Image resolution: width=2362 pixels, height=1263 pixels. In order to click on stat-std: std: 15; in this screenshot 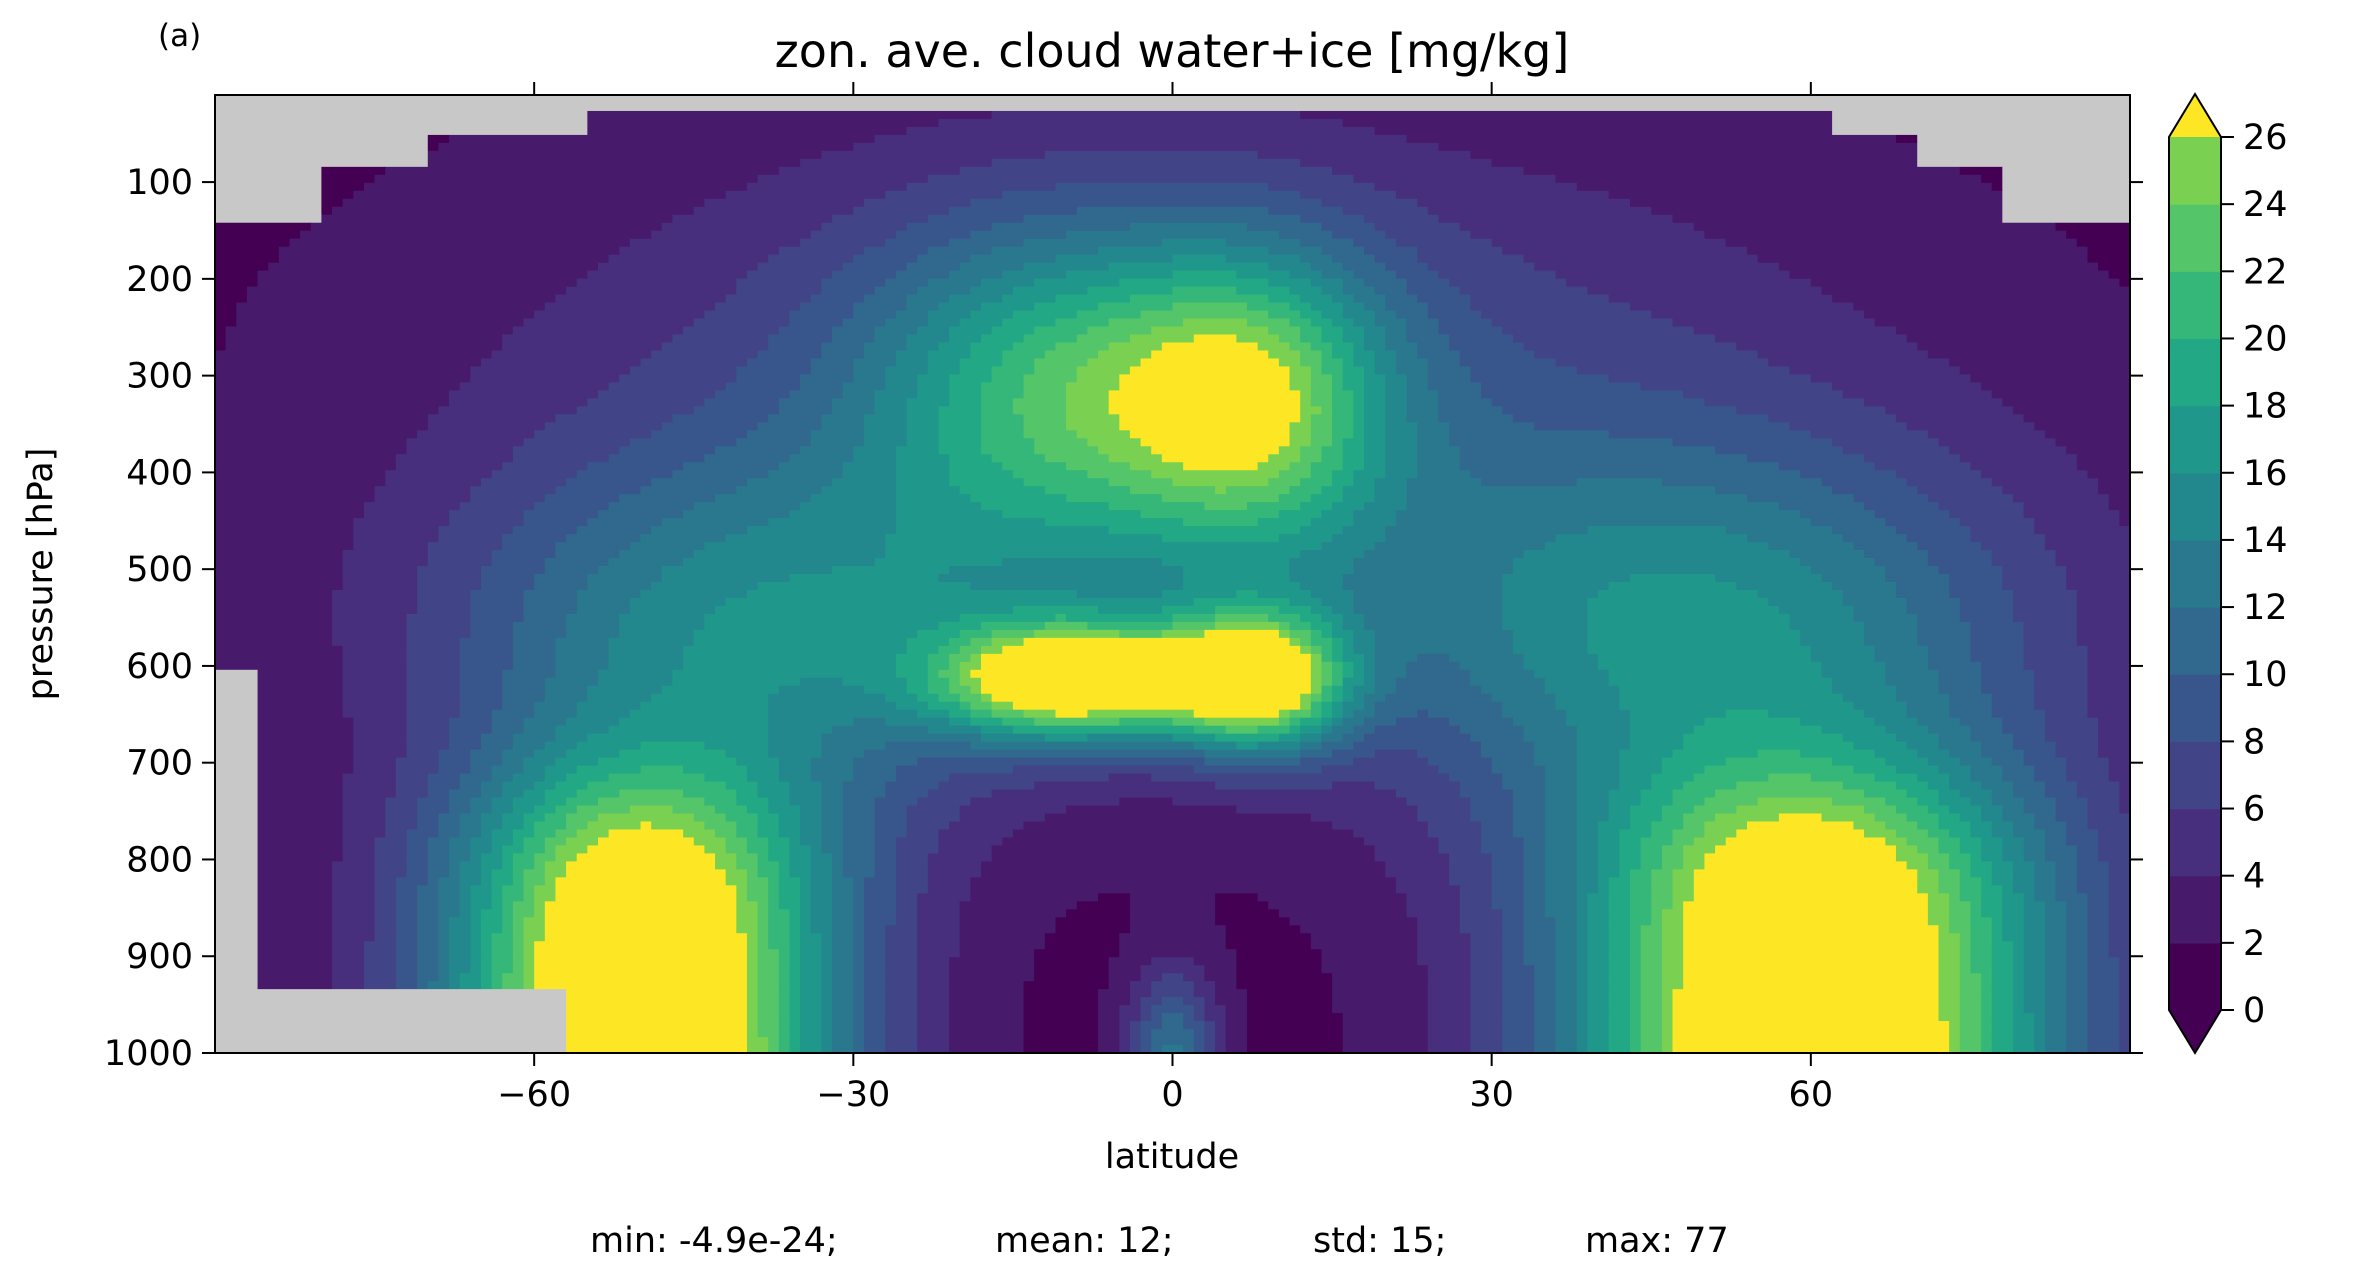, I will do `click(1379, 1241)`.